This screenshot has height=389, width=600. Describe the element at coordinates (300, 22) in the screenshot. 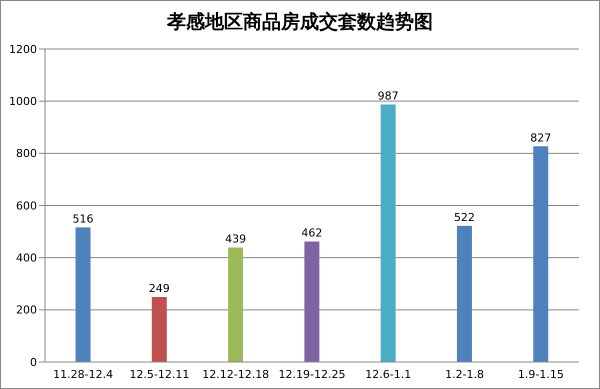

I see `chart-title: 孝感地区商品房成交套数趋势图` at that location.